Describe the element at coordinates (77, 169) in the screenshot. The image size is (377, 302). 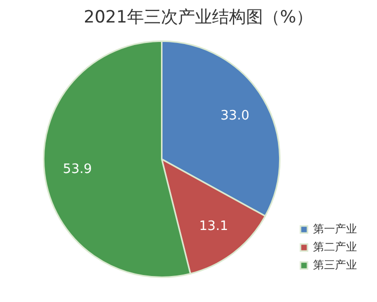
I see `data-label: 53.9` at that location.